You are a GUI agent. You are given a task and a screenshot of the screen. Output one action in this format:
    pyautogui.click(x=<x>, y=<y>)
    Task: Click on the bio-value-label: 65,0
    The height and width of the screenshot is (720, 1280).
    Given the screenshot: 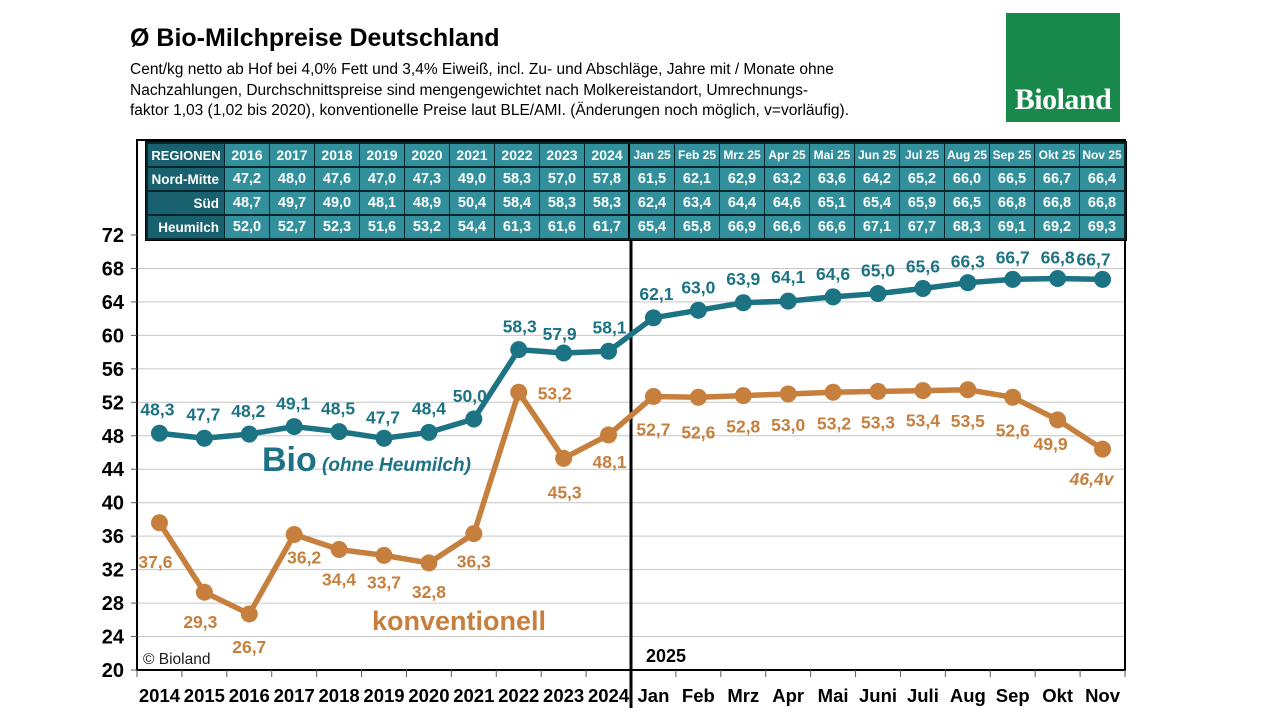 What is the action you would take?
    pyautogui.click(x=878, y=271)
    